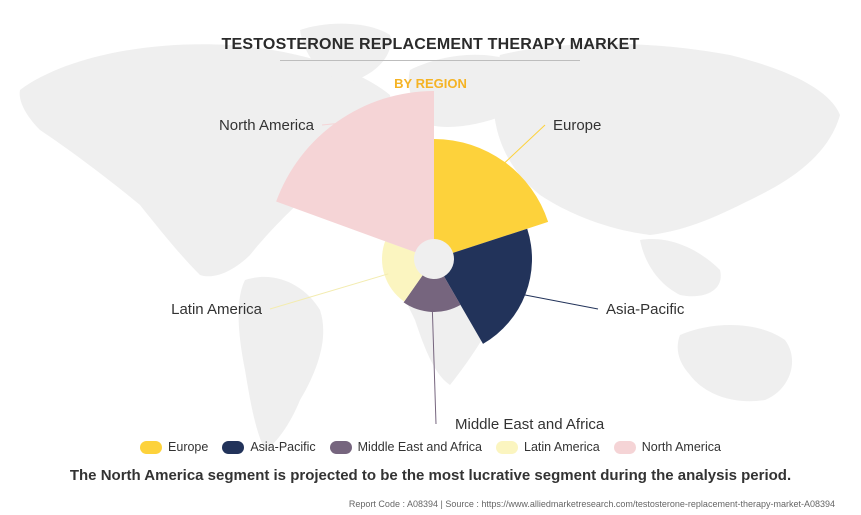  I want to click on sector-north-america, so click(355, 172).